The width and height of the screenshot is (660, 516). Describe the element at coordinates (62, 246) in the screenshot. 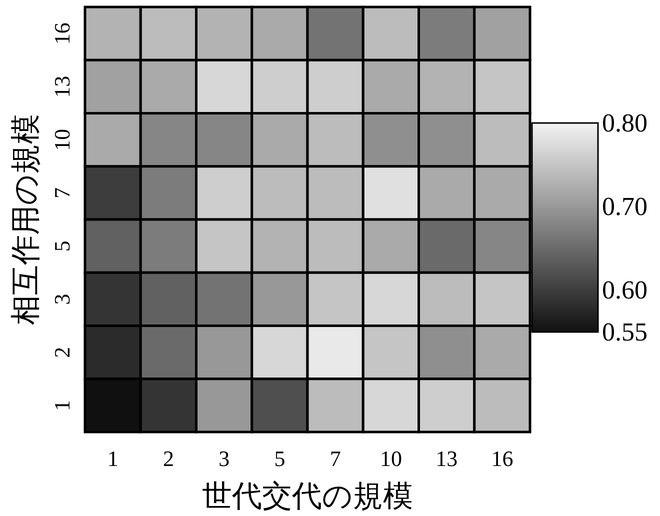

I see `y-tick-label: 5` at that location.